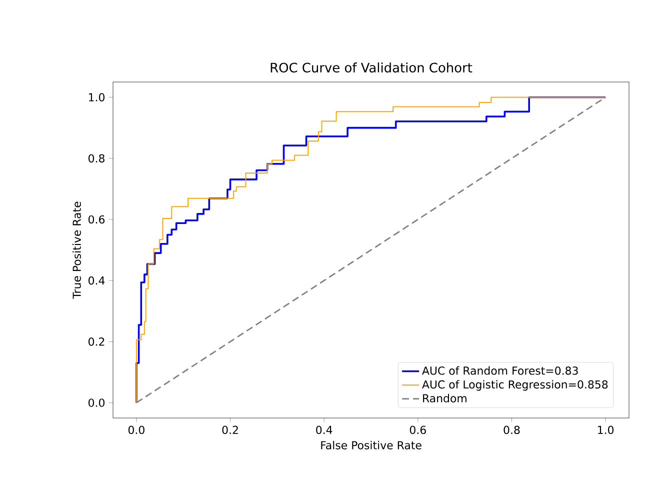 Image resolution: width=669 pixels, height=484 pixels. What do you see at coordinates (96, 280) in the screenshot?
I see `y-tick-label: 0.4` at bounding box center [96, 280].